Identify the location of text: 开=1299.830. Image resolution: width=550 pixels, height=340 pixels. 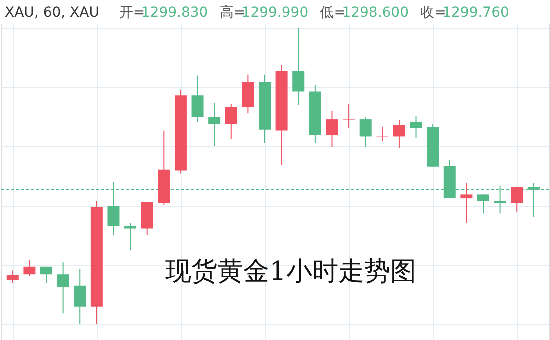
(163, 13).